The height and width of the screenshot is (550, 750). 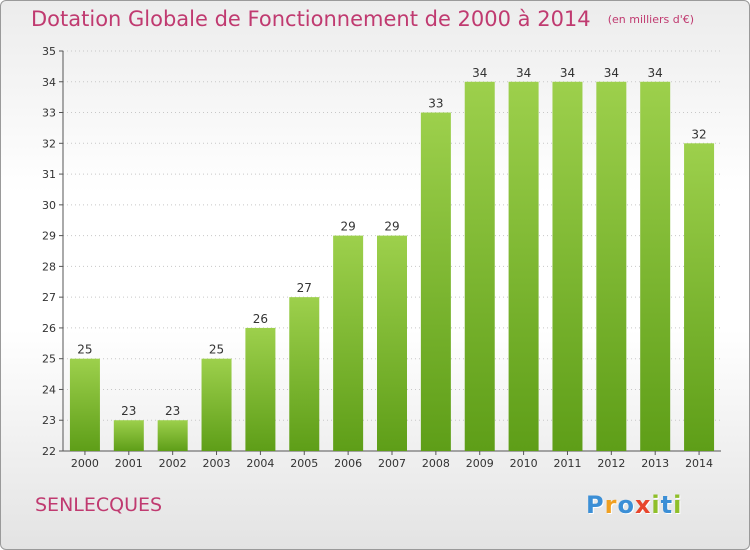 I want to click on x-tick-label: 2005, so click(x=304, y=463).